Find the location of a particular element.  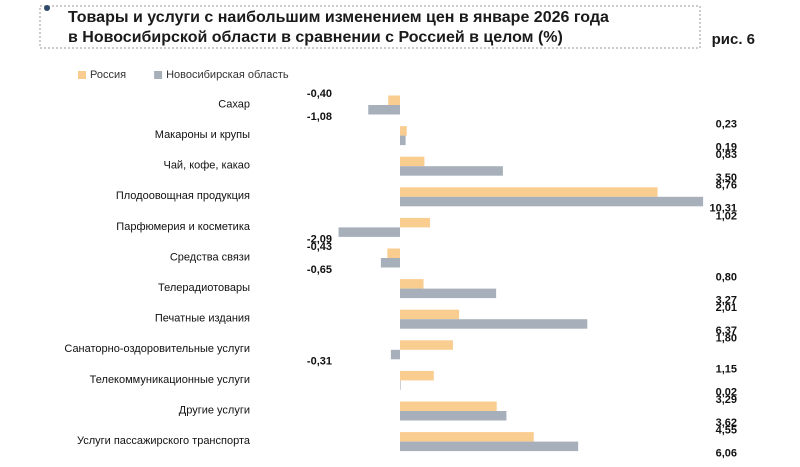

category-label: Парфюмерия и косметика is located at coordinates (183, 227).